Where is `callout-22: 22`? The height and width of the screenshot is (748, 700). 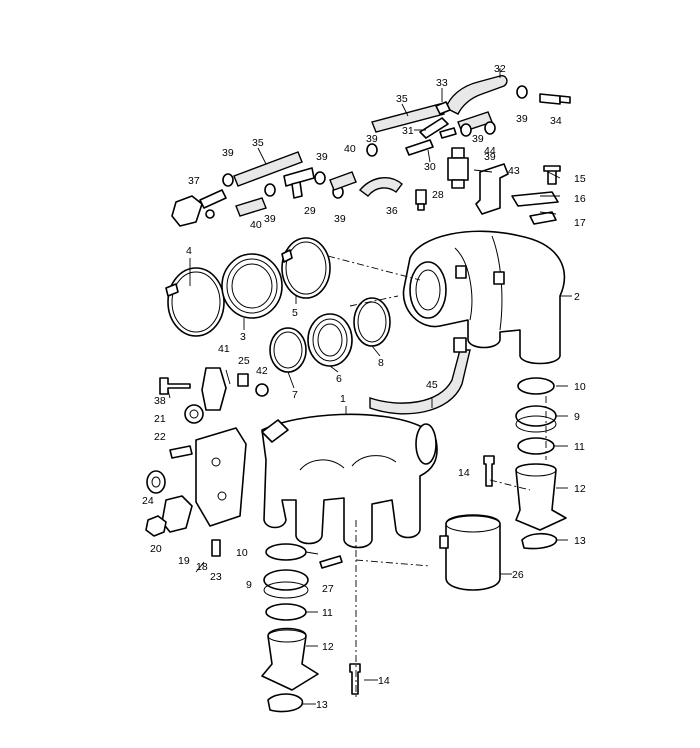
callout-22: 22 is located at coordinates (160, 437).